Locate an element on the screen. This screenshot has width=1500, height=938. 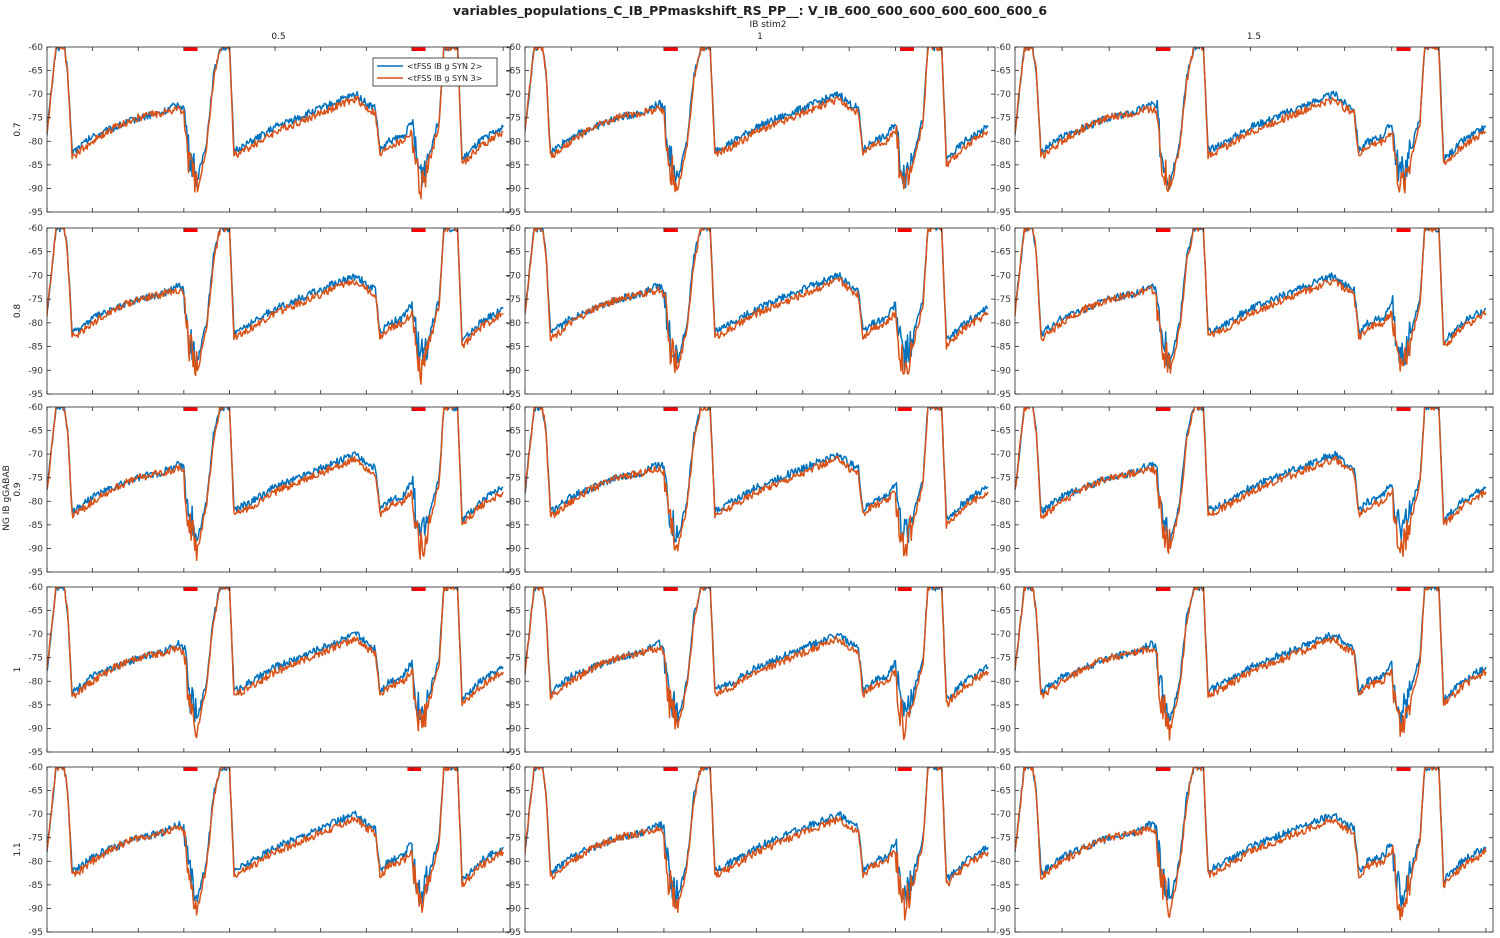
row-label: 1.1 is located at coordinates (18, 849).